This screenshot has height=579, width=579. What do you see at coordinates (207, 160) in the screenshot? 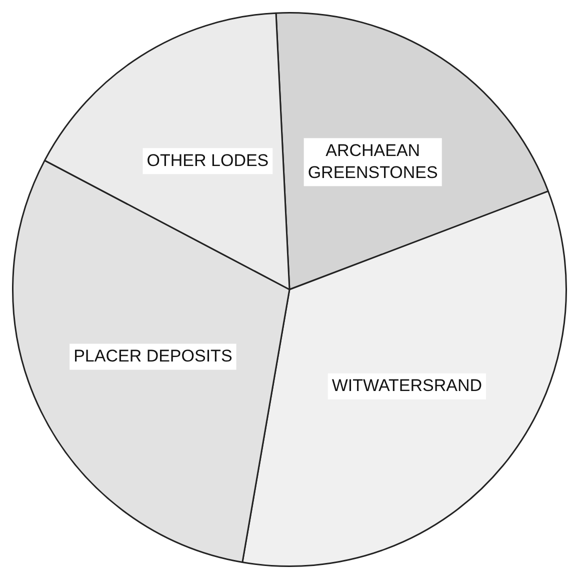
I see `slice-label: OTHER LODES` at bounding box center [207, 160].